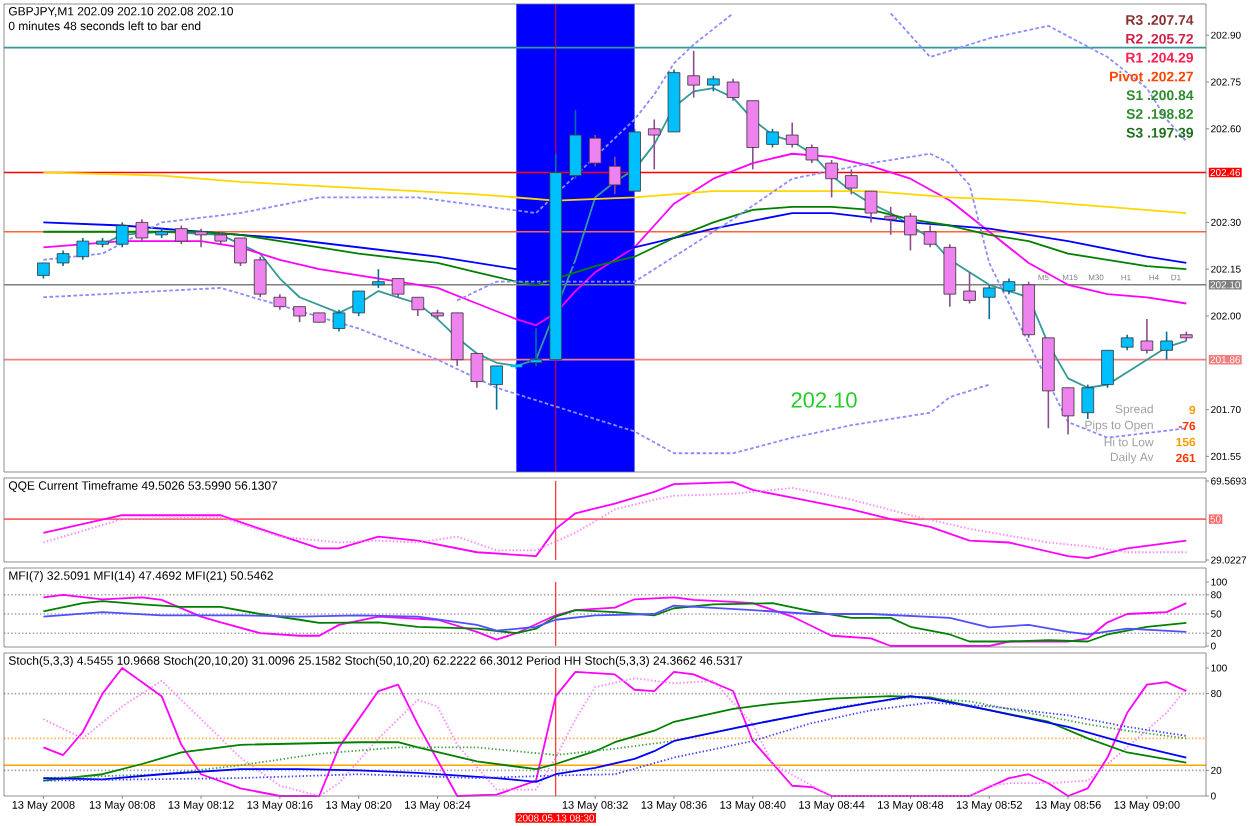 The image size is (1250, 826). I want to click on annotation: 202.10, so click(824, 400).